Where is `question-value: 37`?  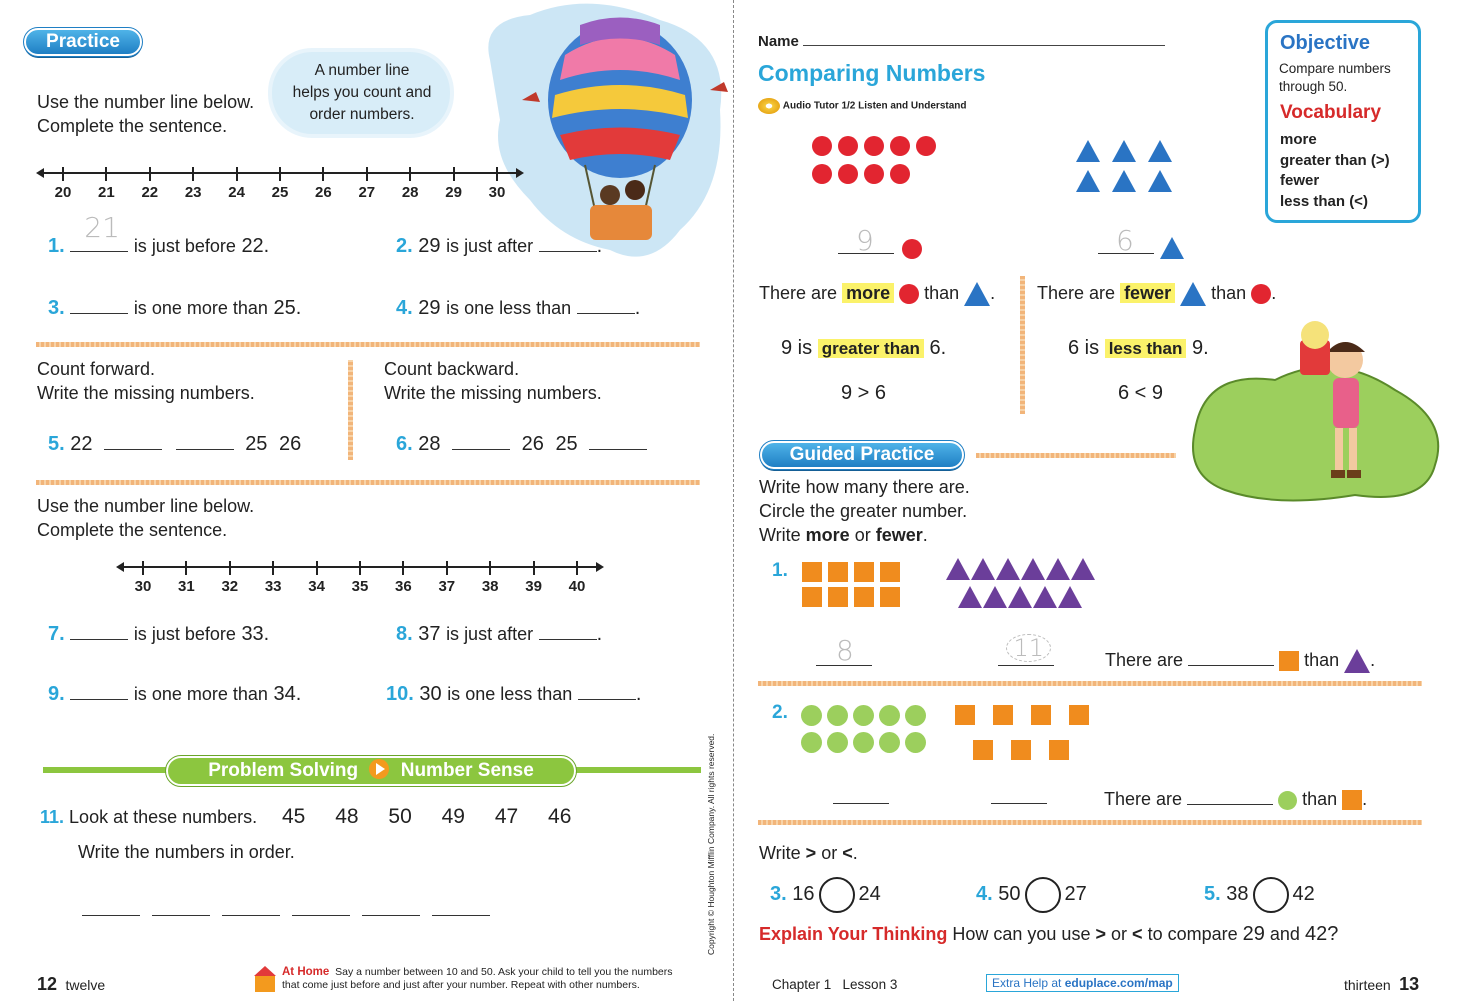 question-value: 37 is located at coordinates (429, 634).